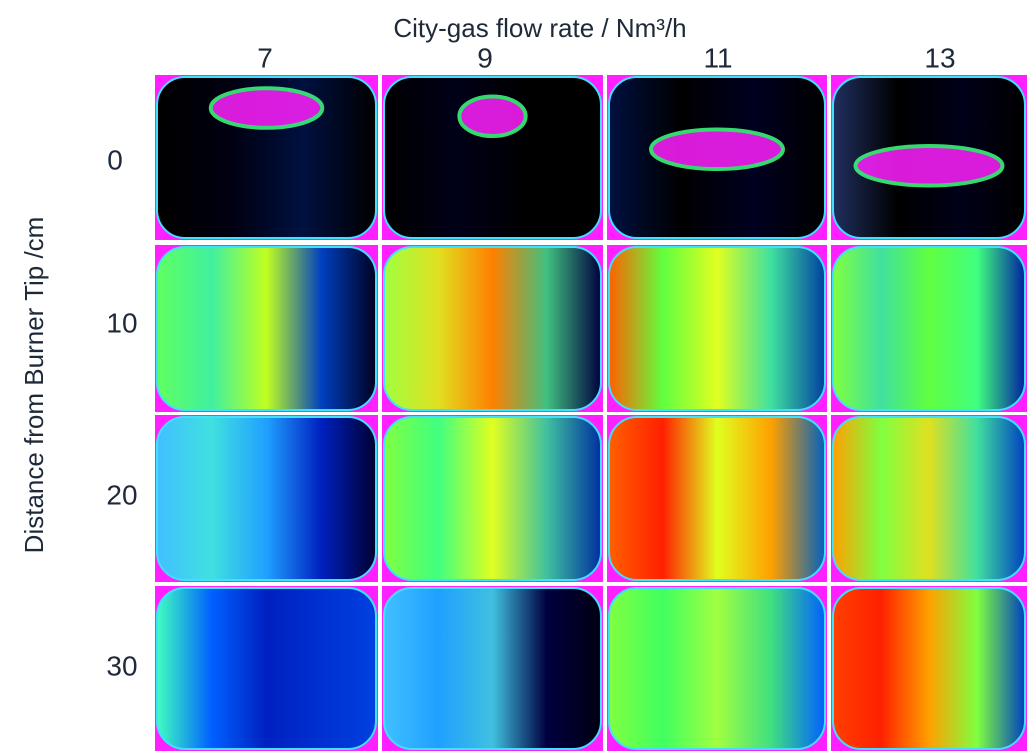 Image resolution: width=1027 pixels, height=751 pixels. What do you see at coordinates (121, 665) in the screenshot?
I see `row-label: 30` at bounding box center [121, 665].